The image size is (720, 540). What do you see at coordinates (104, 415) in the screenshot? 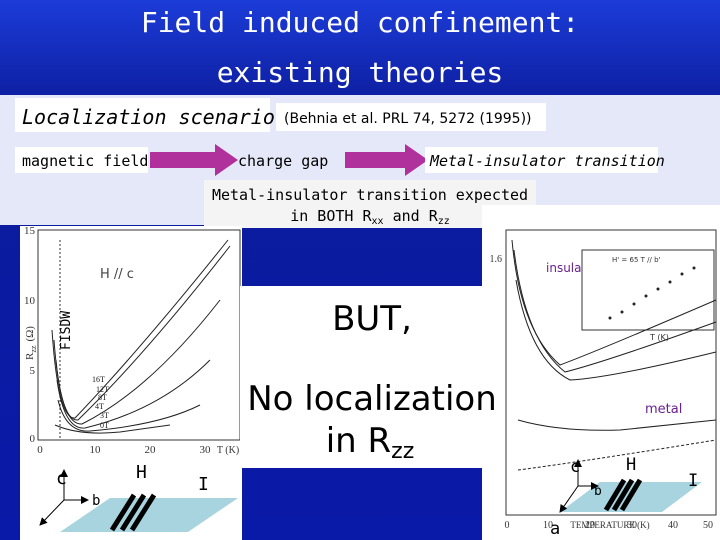
I see `curve-label: 3T` at bounding box center [104, 415].